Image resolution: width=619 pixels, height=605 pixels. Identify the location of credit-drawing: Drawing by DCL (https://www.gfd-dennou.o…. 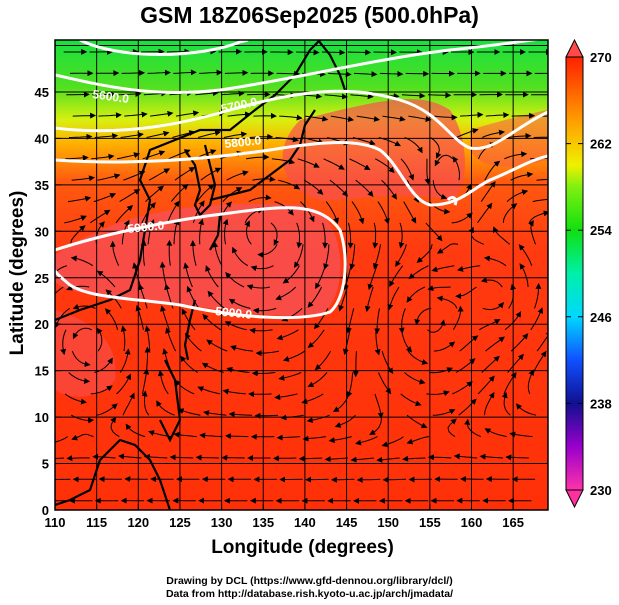
(309, 581).